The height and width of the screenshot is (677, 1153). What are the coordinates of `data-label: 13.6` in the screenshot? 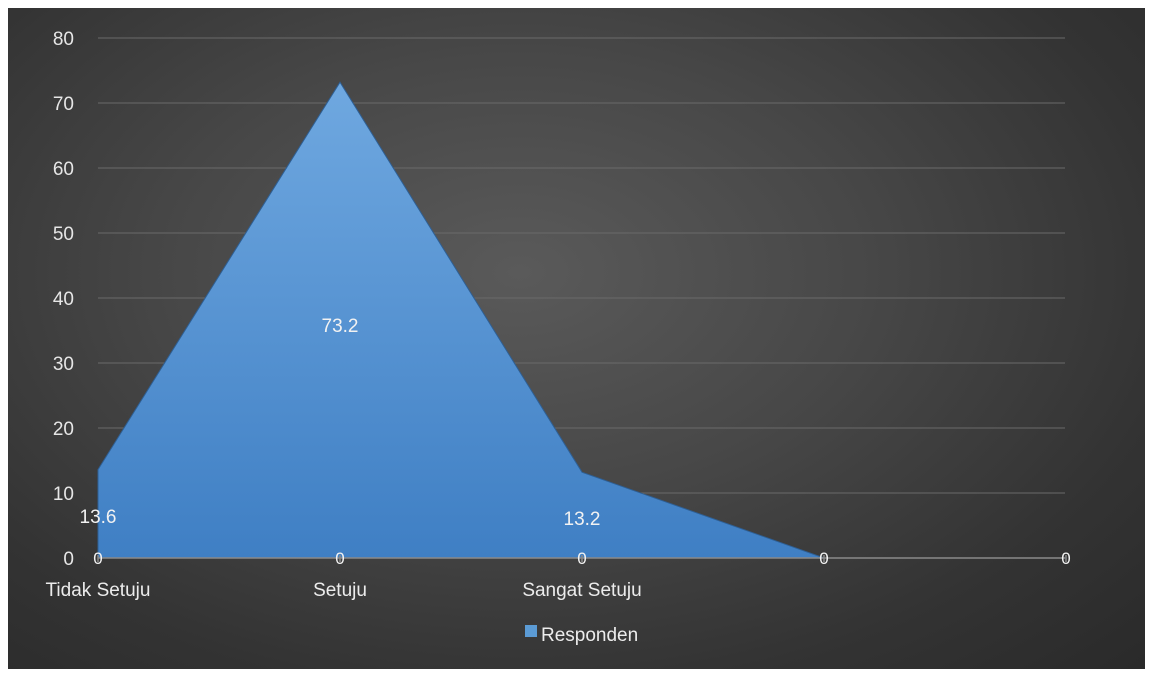 It's located at (98, 517).